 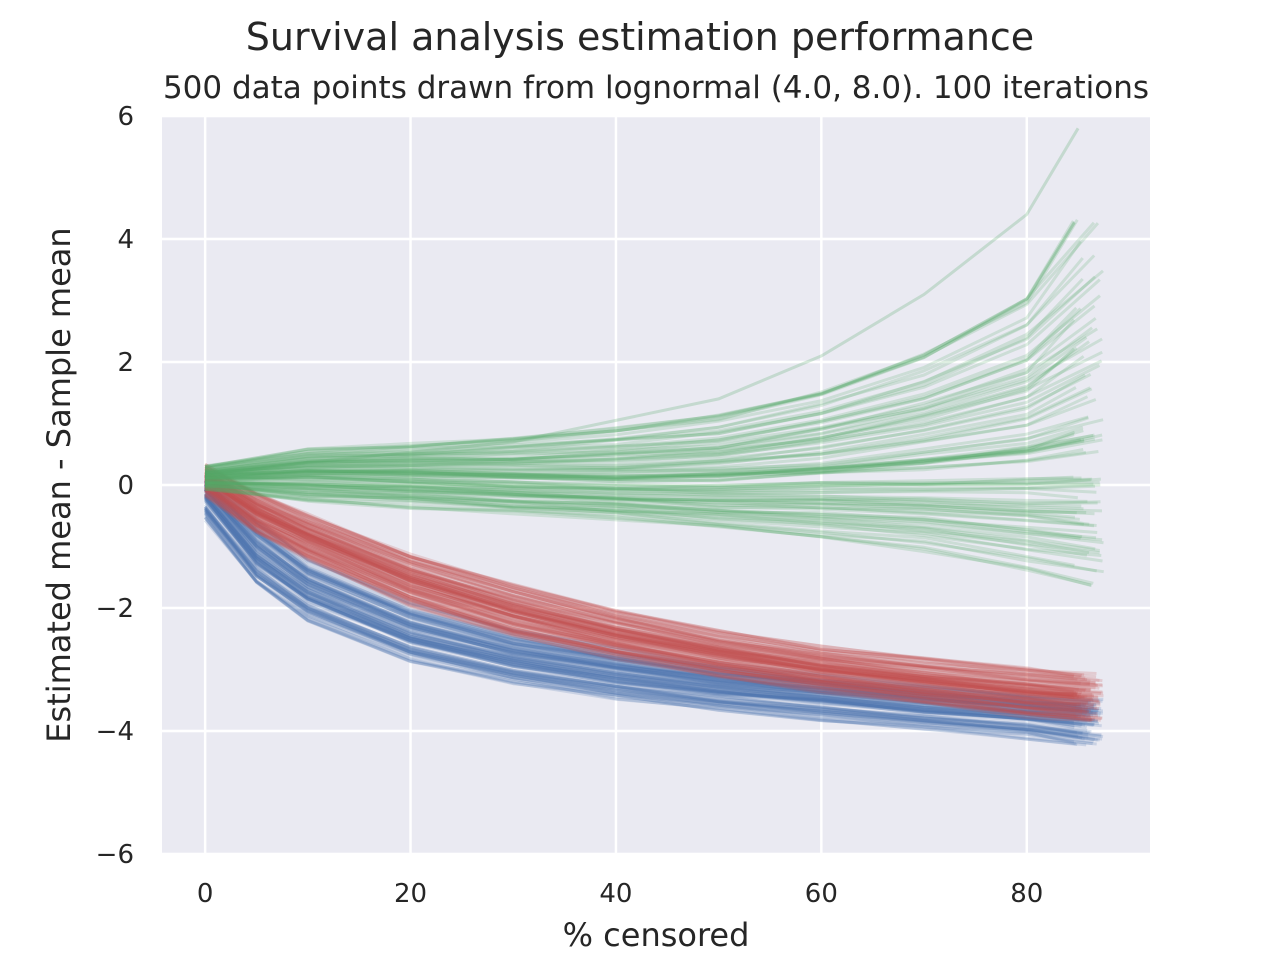 I want to click on y-tick-label: 6, so click(x=125, y=117).